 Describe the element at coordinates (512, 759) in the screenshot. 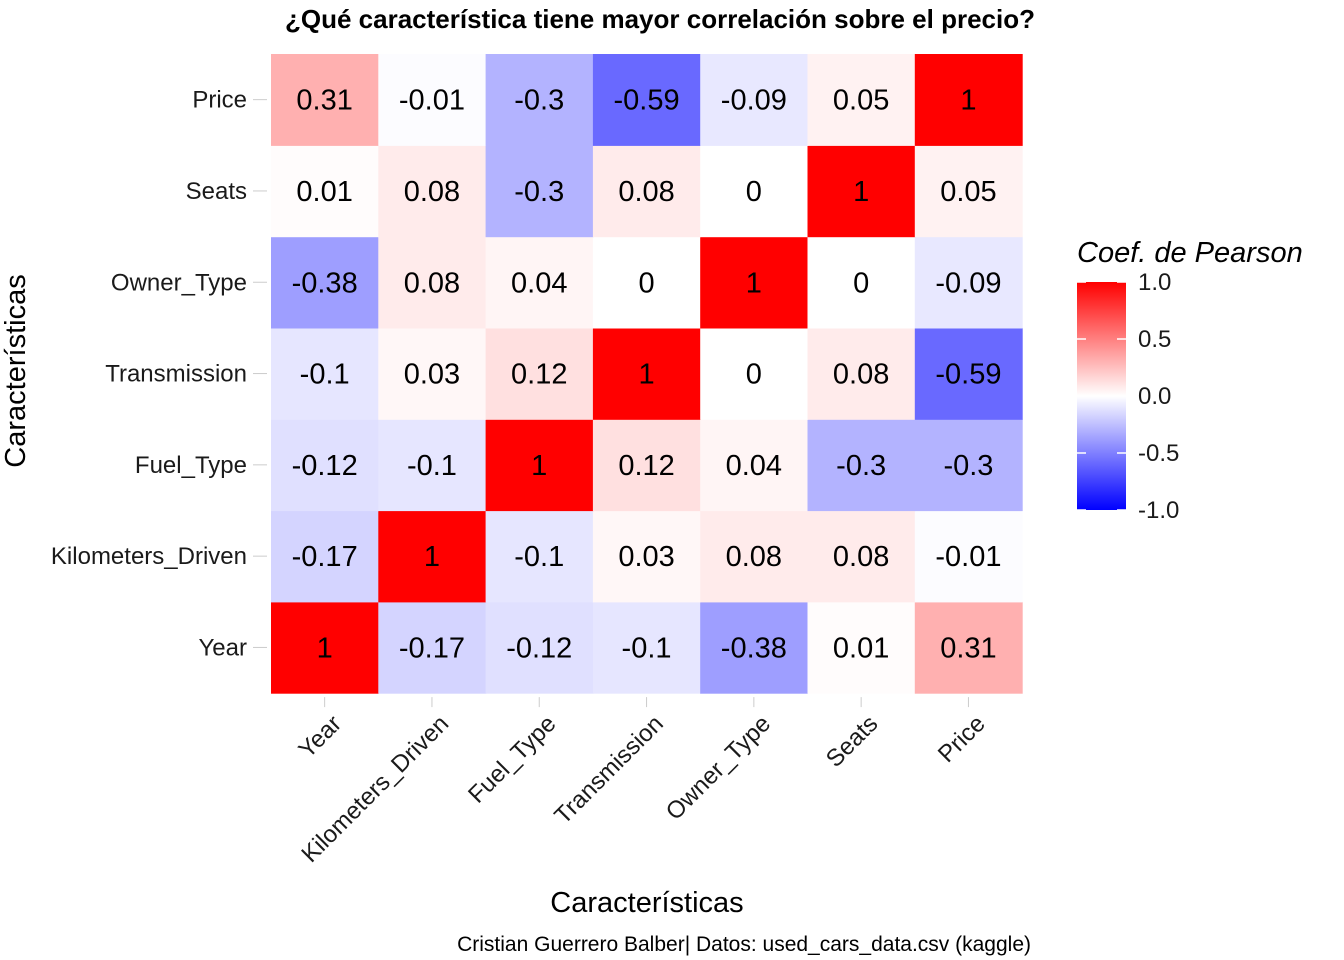

I see `x-tick-label: Fuel_Type` at that location.